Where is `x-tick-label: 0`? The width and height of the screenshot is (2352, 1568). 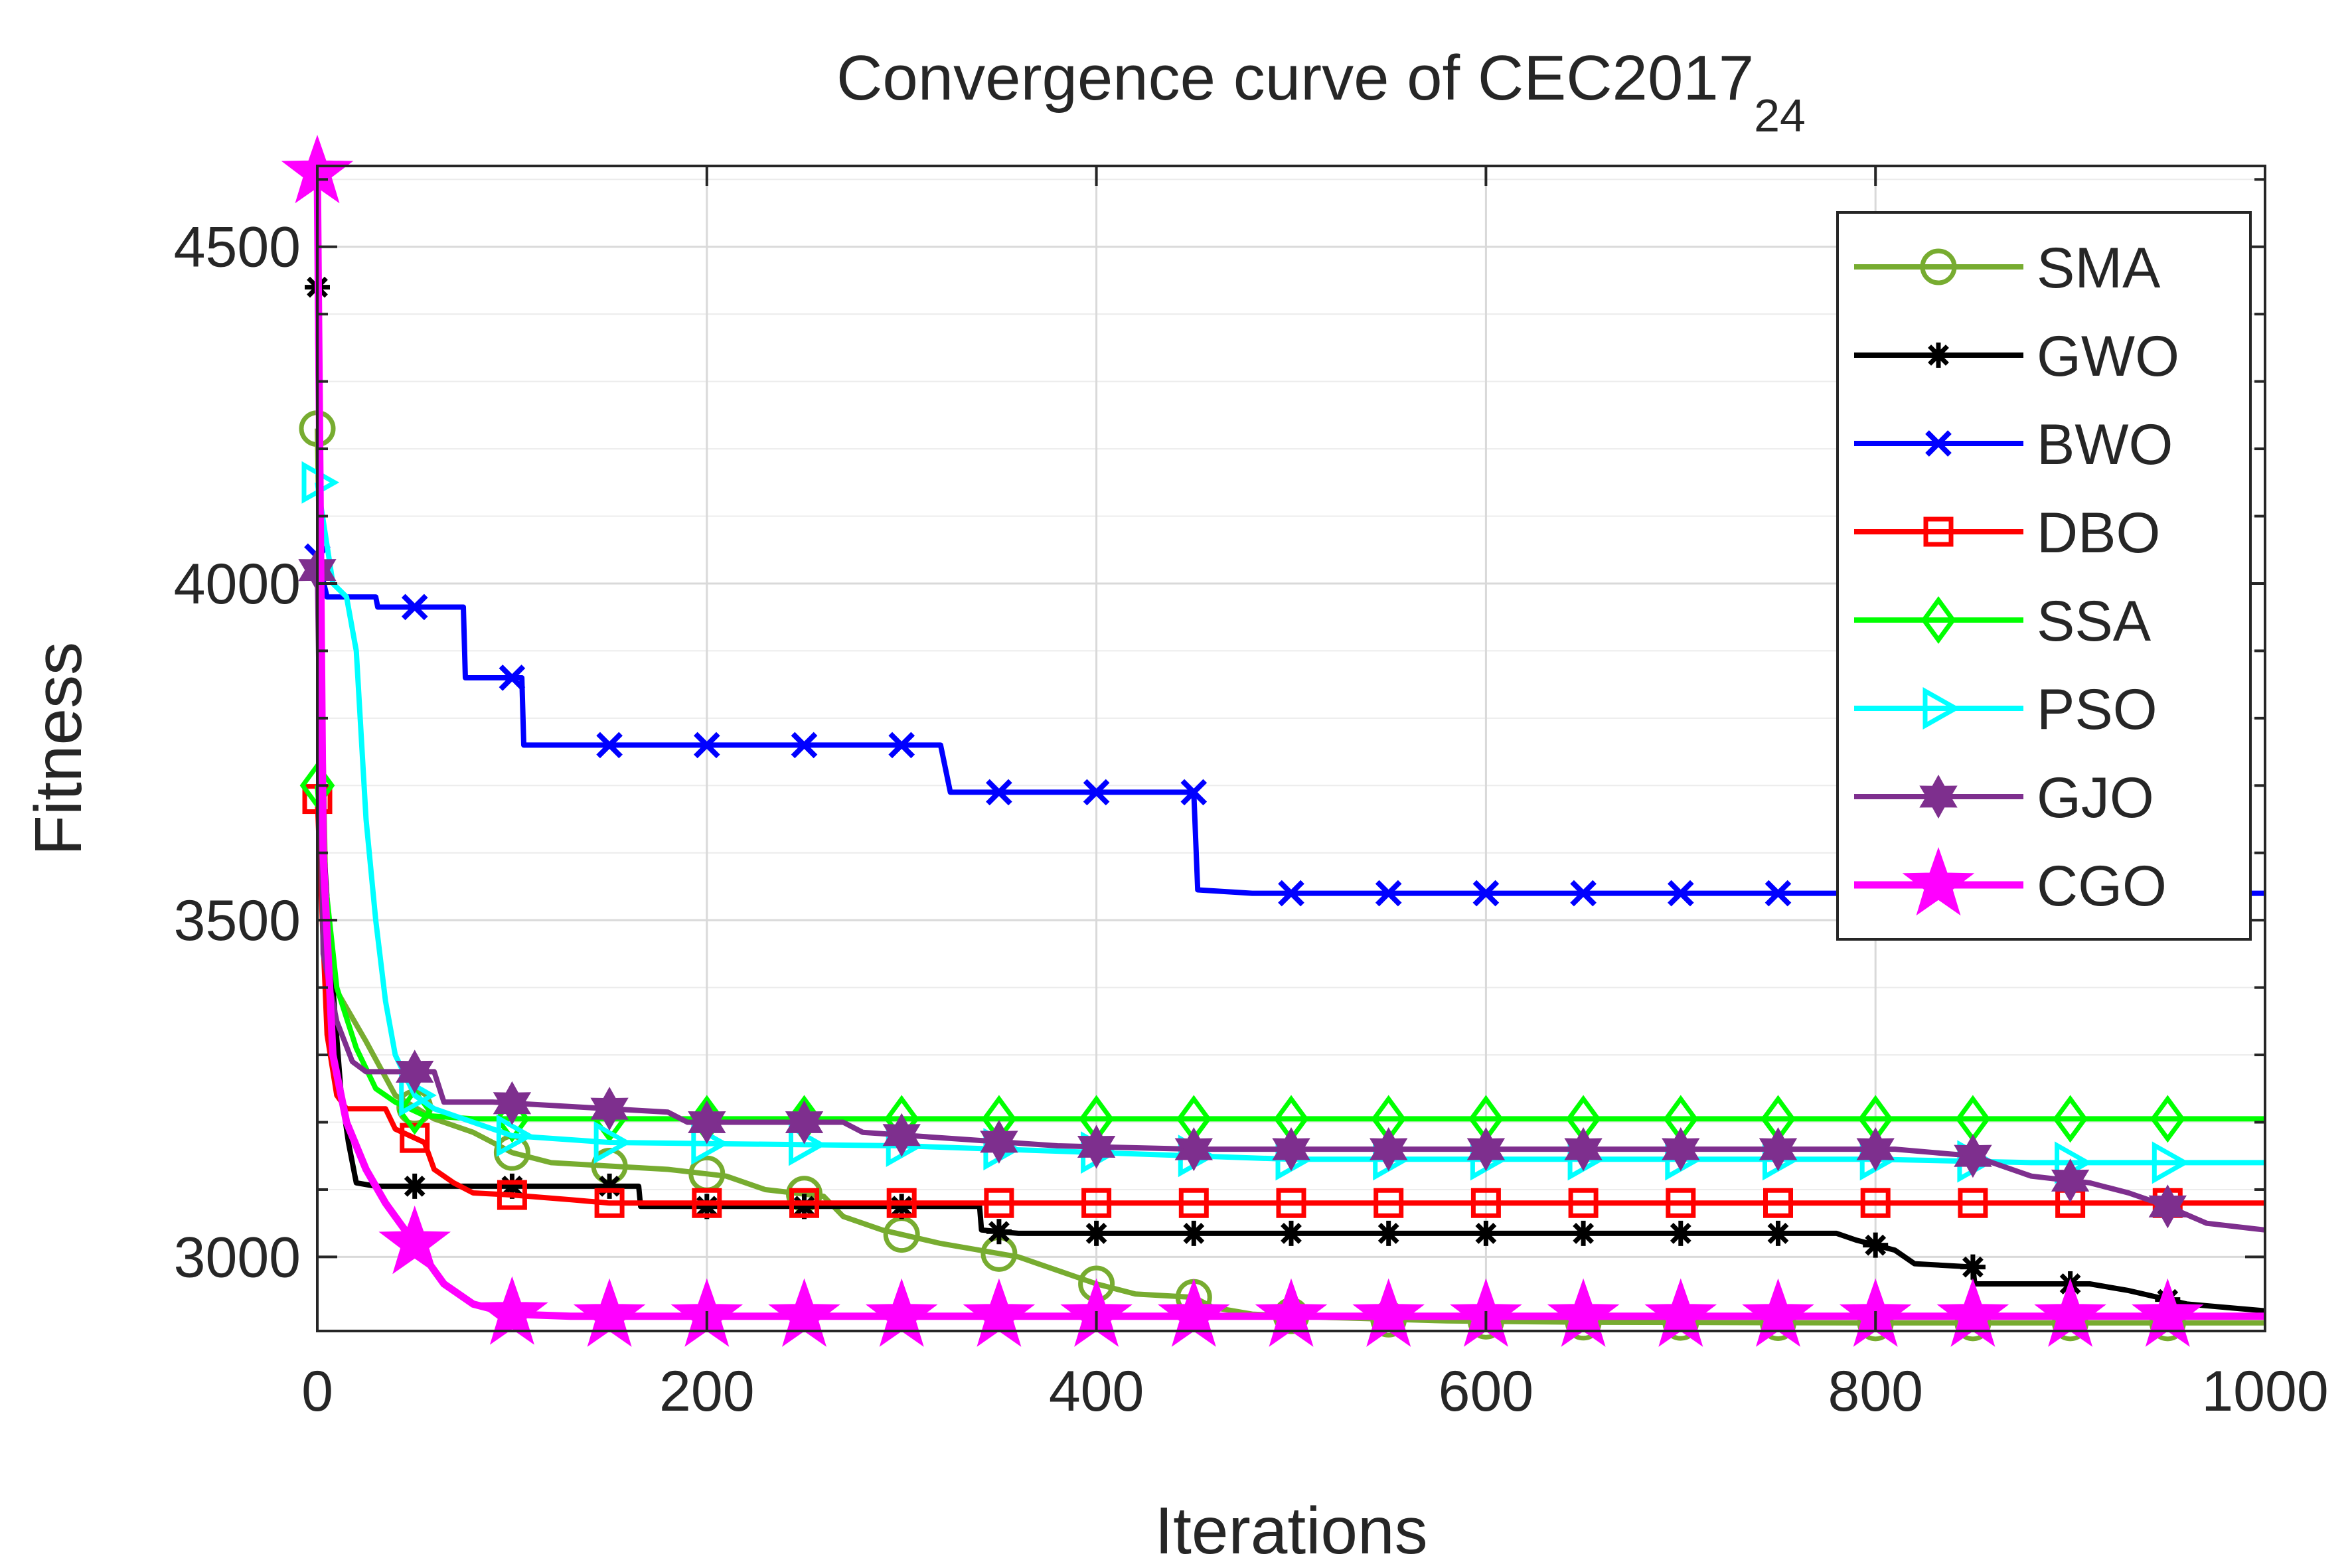 x-tick-label: 0 is located at coordinates (317, 1392).